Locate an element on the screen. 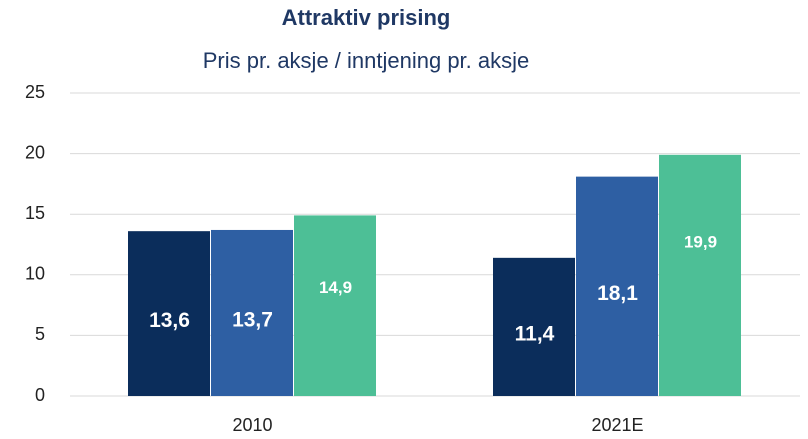 Image resolution: width=808 pixels, height=439 pixels. data-label: 13,7 is located at coordinates (252, 320).